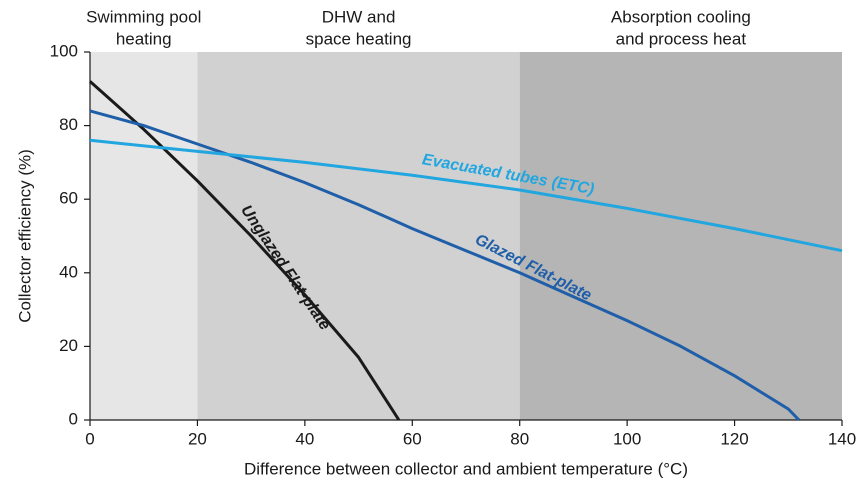 The width and height of the screenshot is (867, 489). Describe the element at coordinates (144, 236) in the screenshot. I see `region` at that location.